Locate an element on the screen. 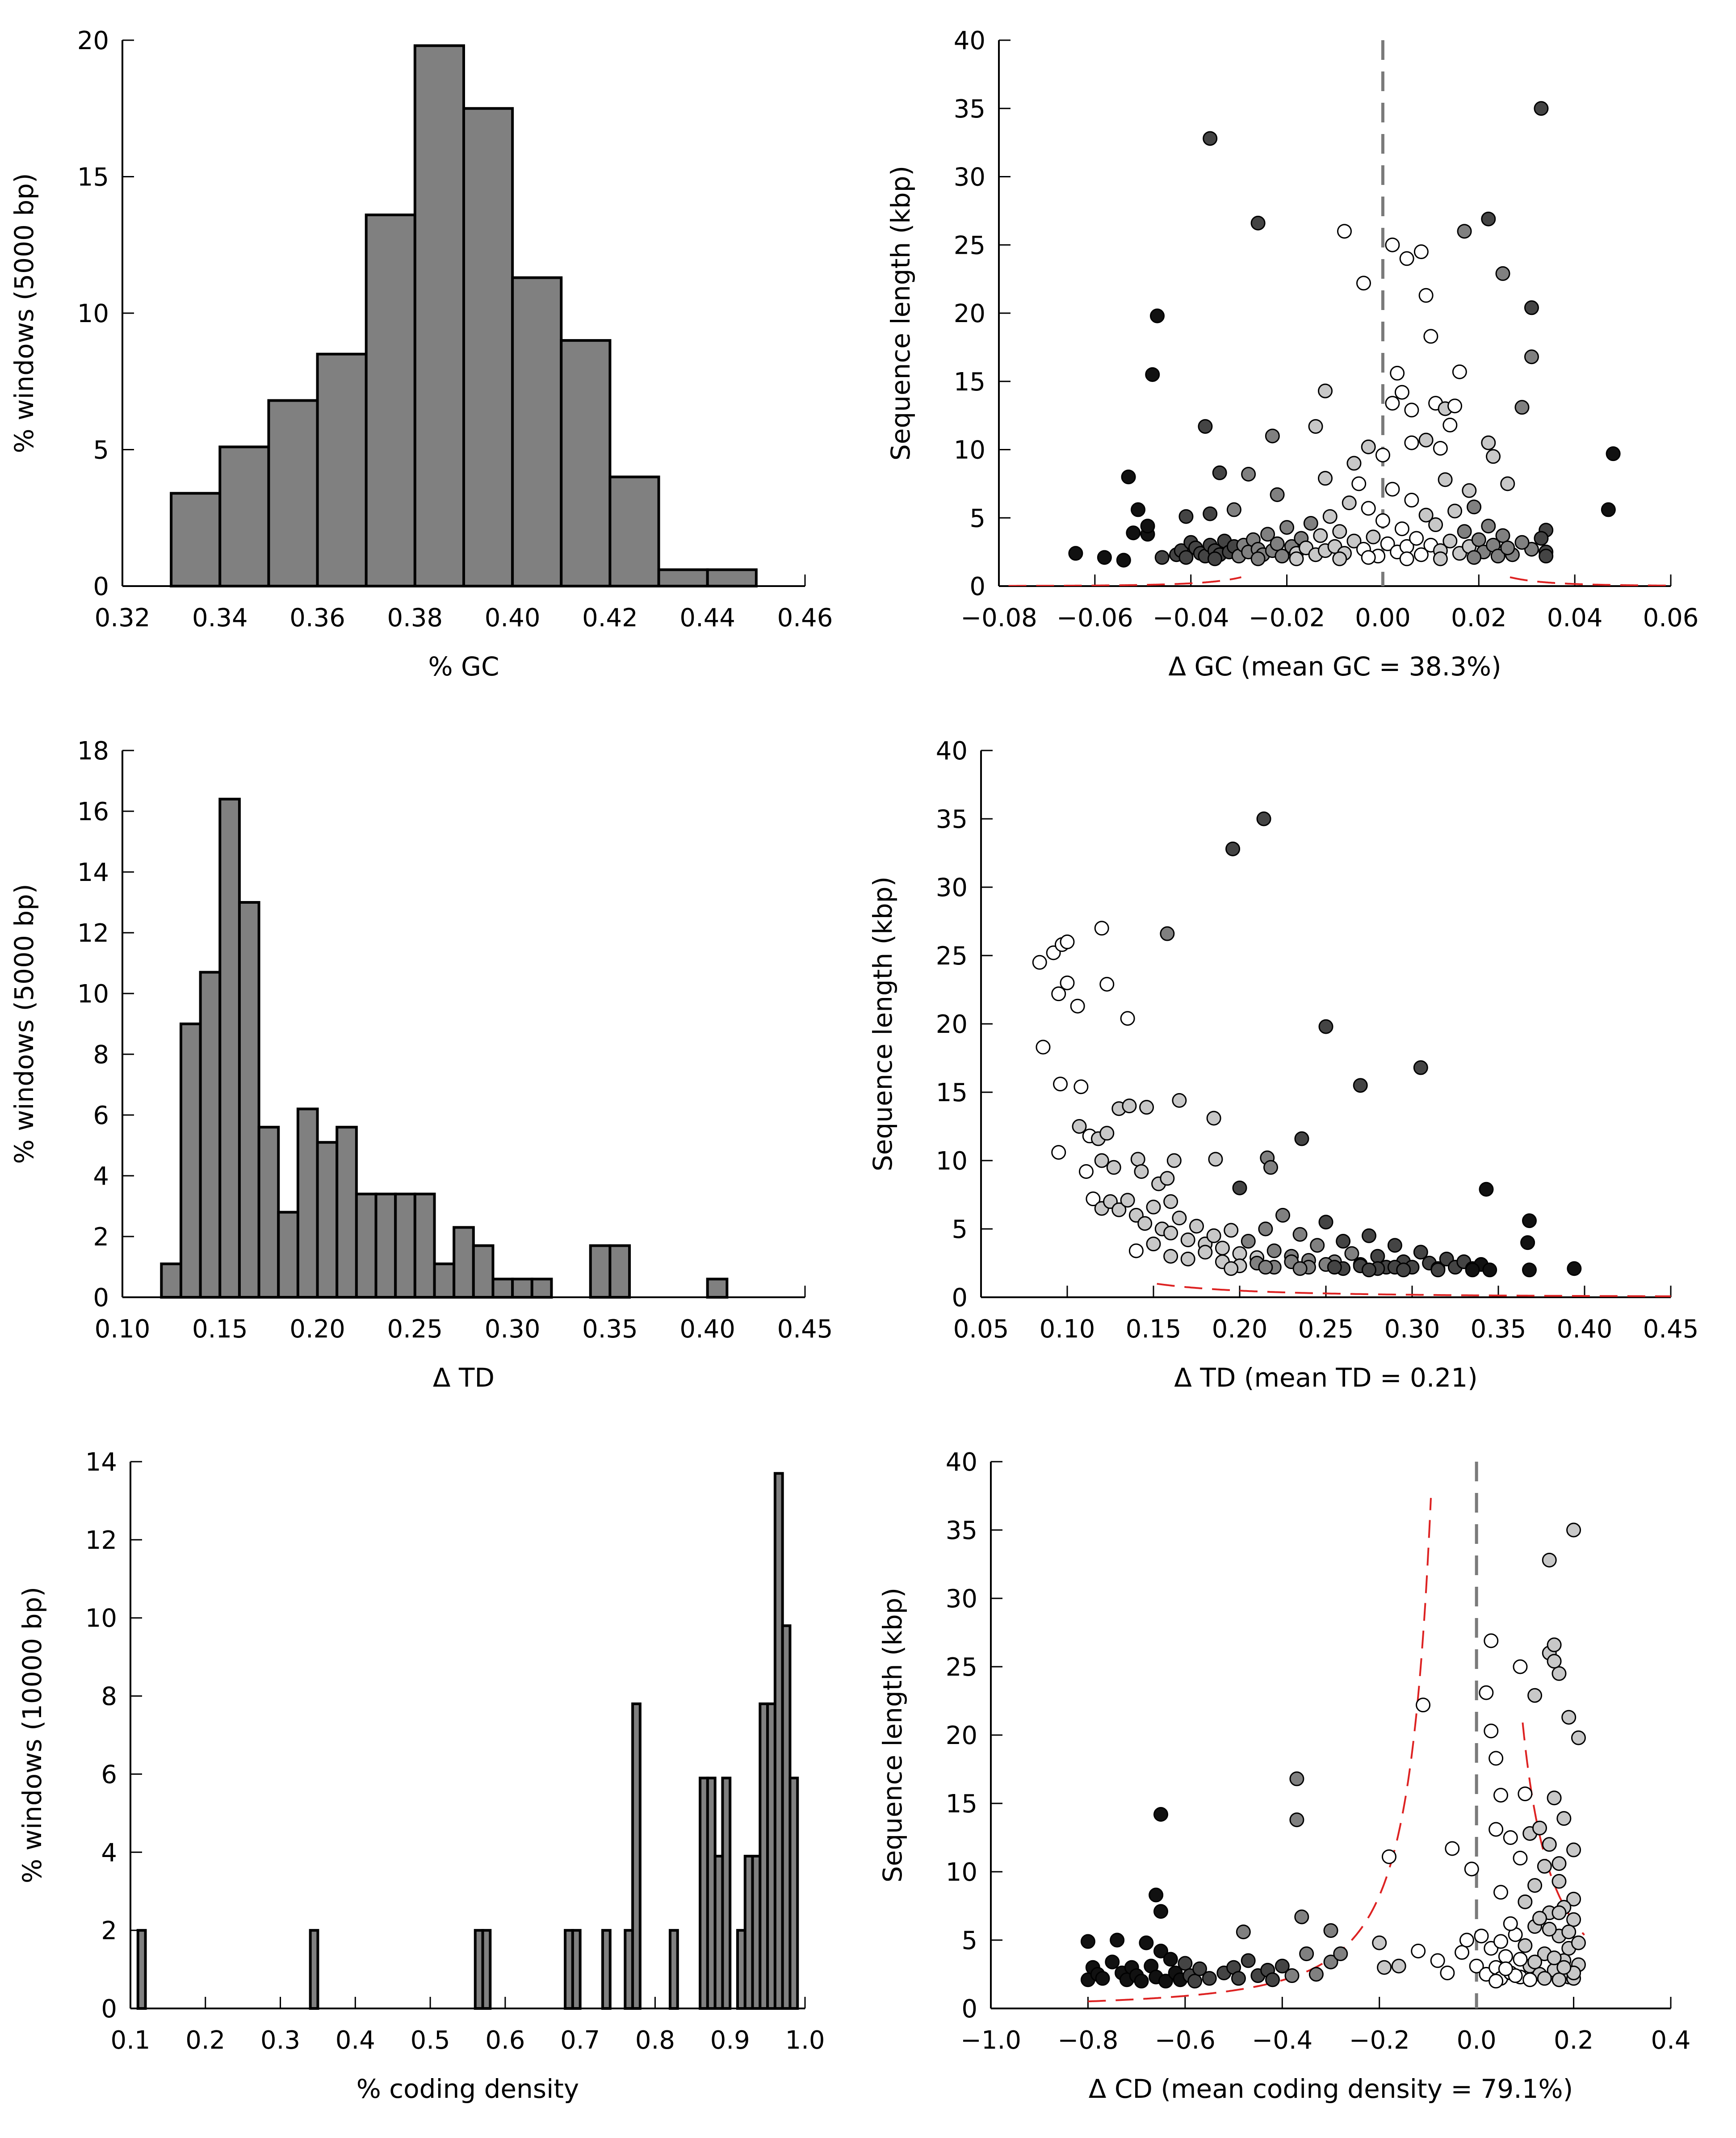  x-tick-label: 0.8 is located at coordinates (655, 2041).